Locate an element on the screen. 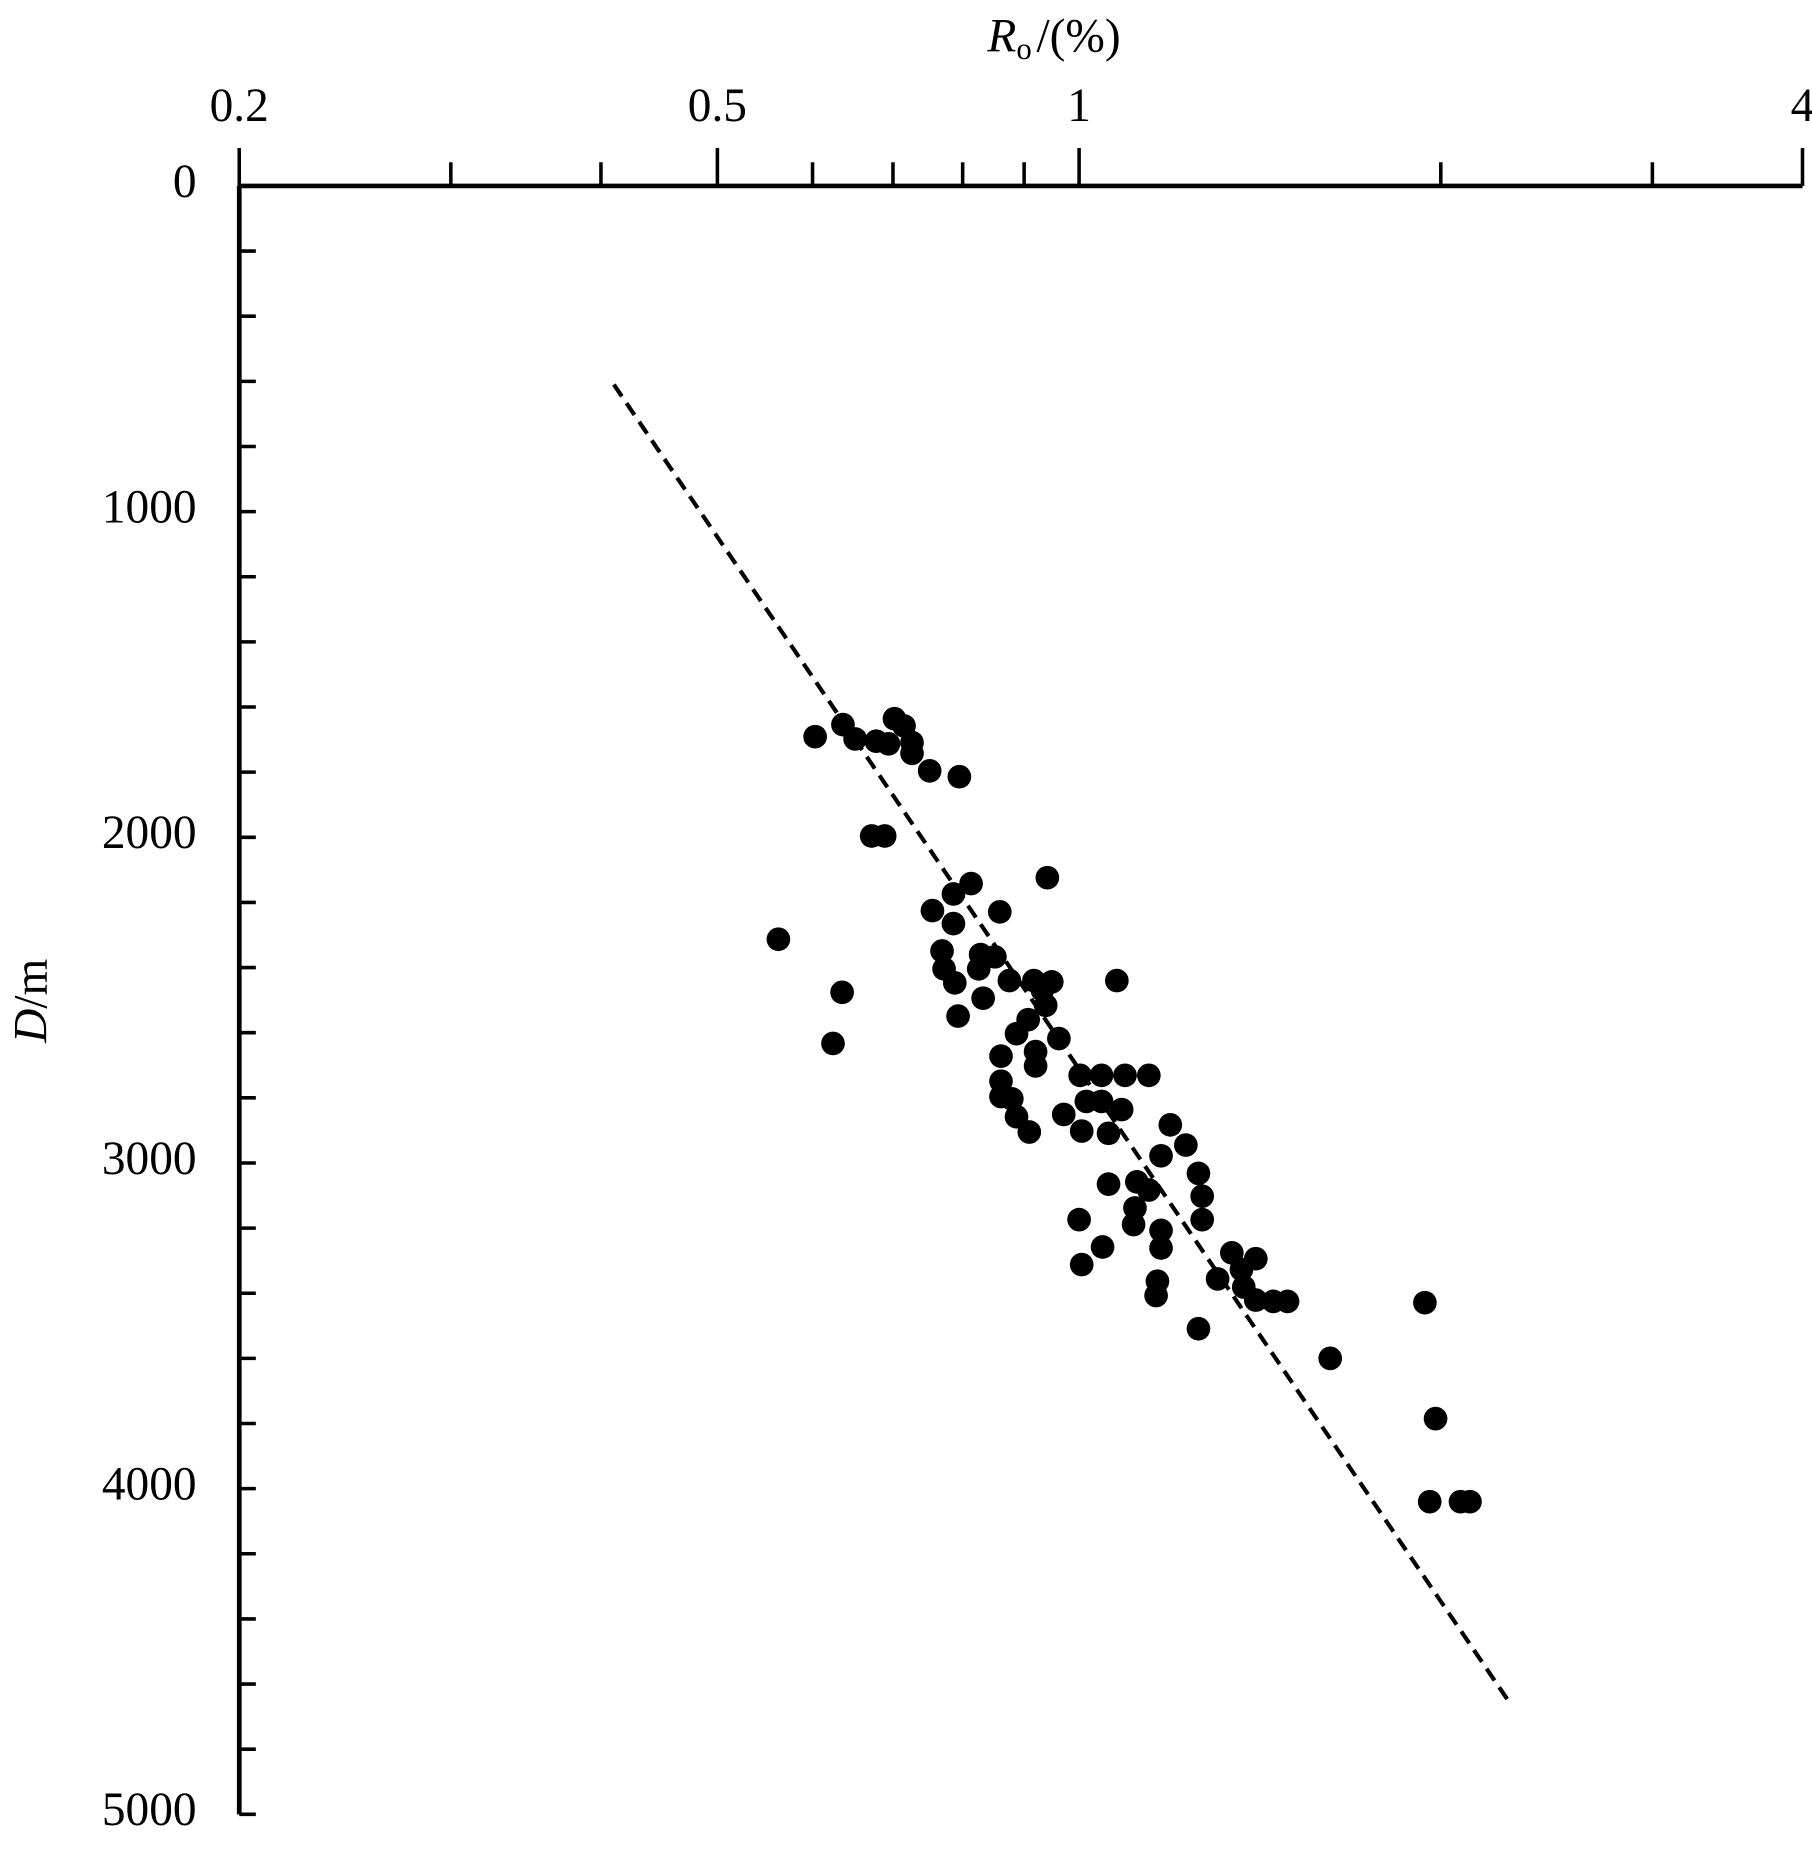 The width and height of the screenshot is (1812, 1854). y-tick-label: 4000 is located at coordinates (149, 1485).